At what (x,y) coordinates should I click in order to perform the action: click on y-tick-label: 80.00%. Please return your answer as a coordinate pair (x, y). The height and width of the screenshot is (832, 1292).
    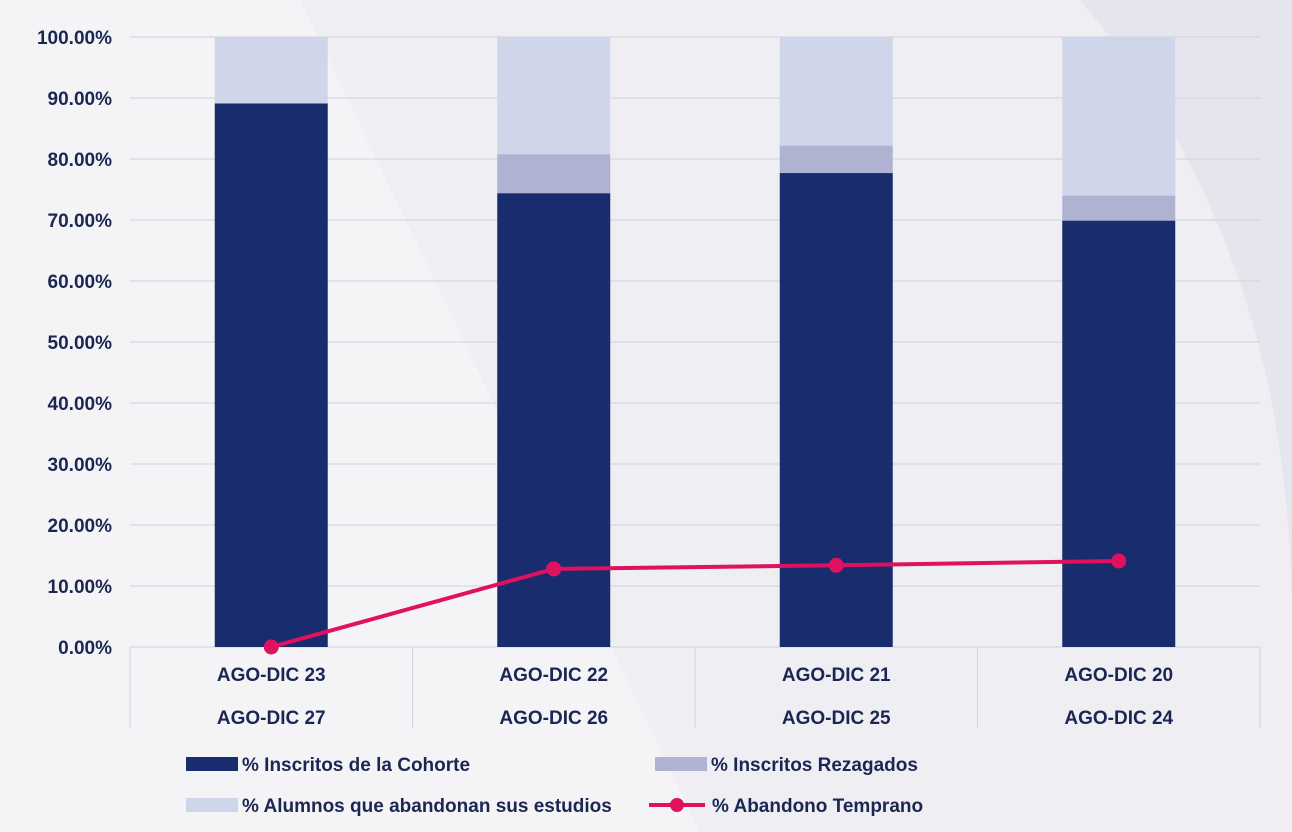
    Looking at the image, I should click on (80, 160).